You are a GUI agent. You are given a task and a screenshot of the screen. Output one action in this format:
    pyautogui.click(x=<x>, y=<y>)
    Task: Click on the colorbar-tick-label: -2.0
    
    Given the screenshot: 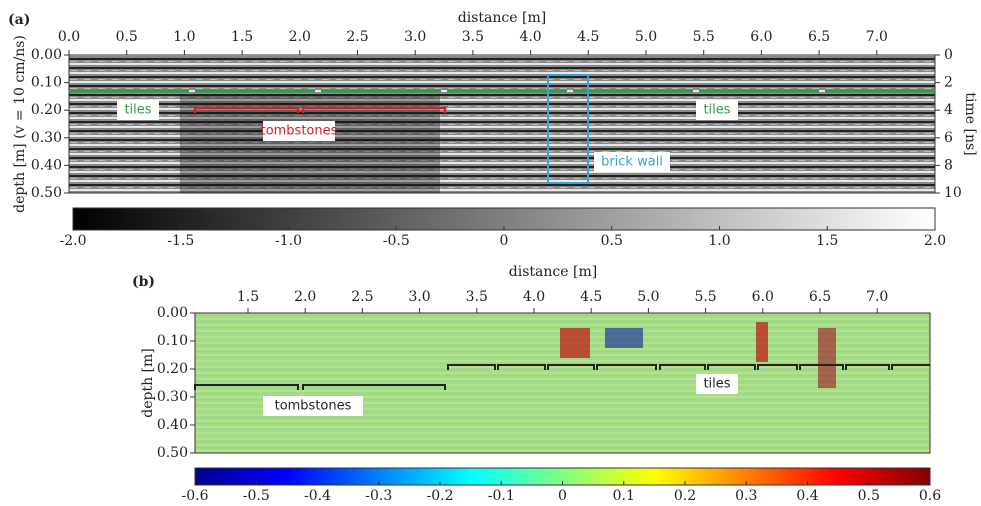 What is the action you would take?
    pyautogui.click(x=73, y=241)
    